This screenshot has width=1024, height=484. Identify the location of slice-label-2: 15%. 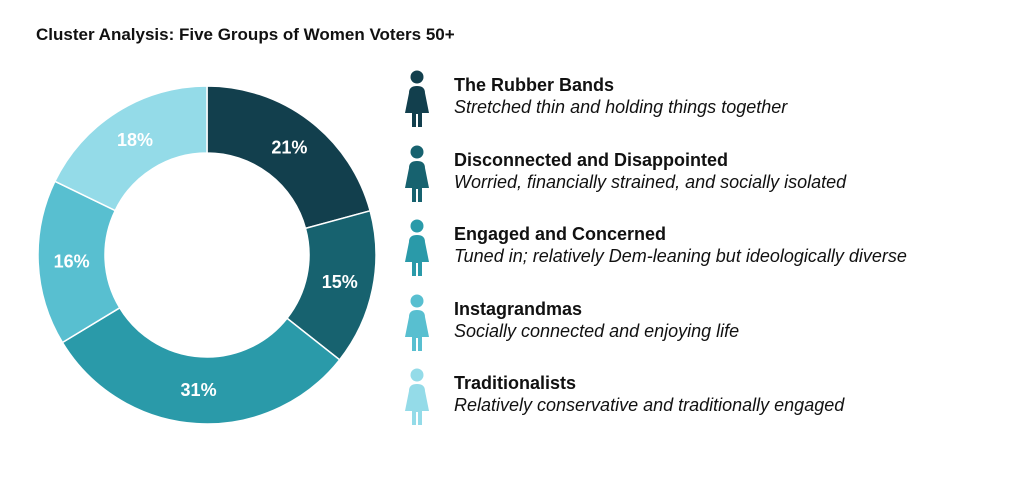
(340, 282).